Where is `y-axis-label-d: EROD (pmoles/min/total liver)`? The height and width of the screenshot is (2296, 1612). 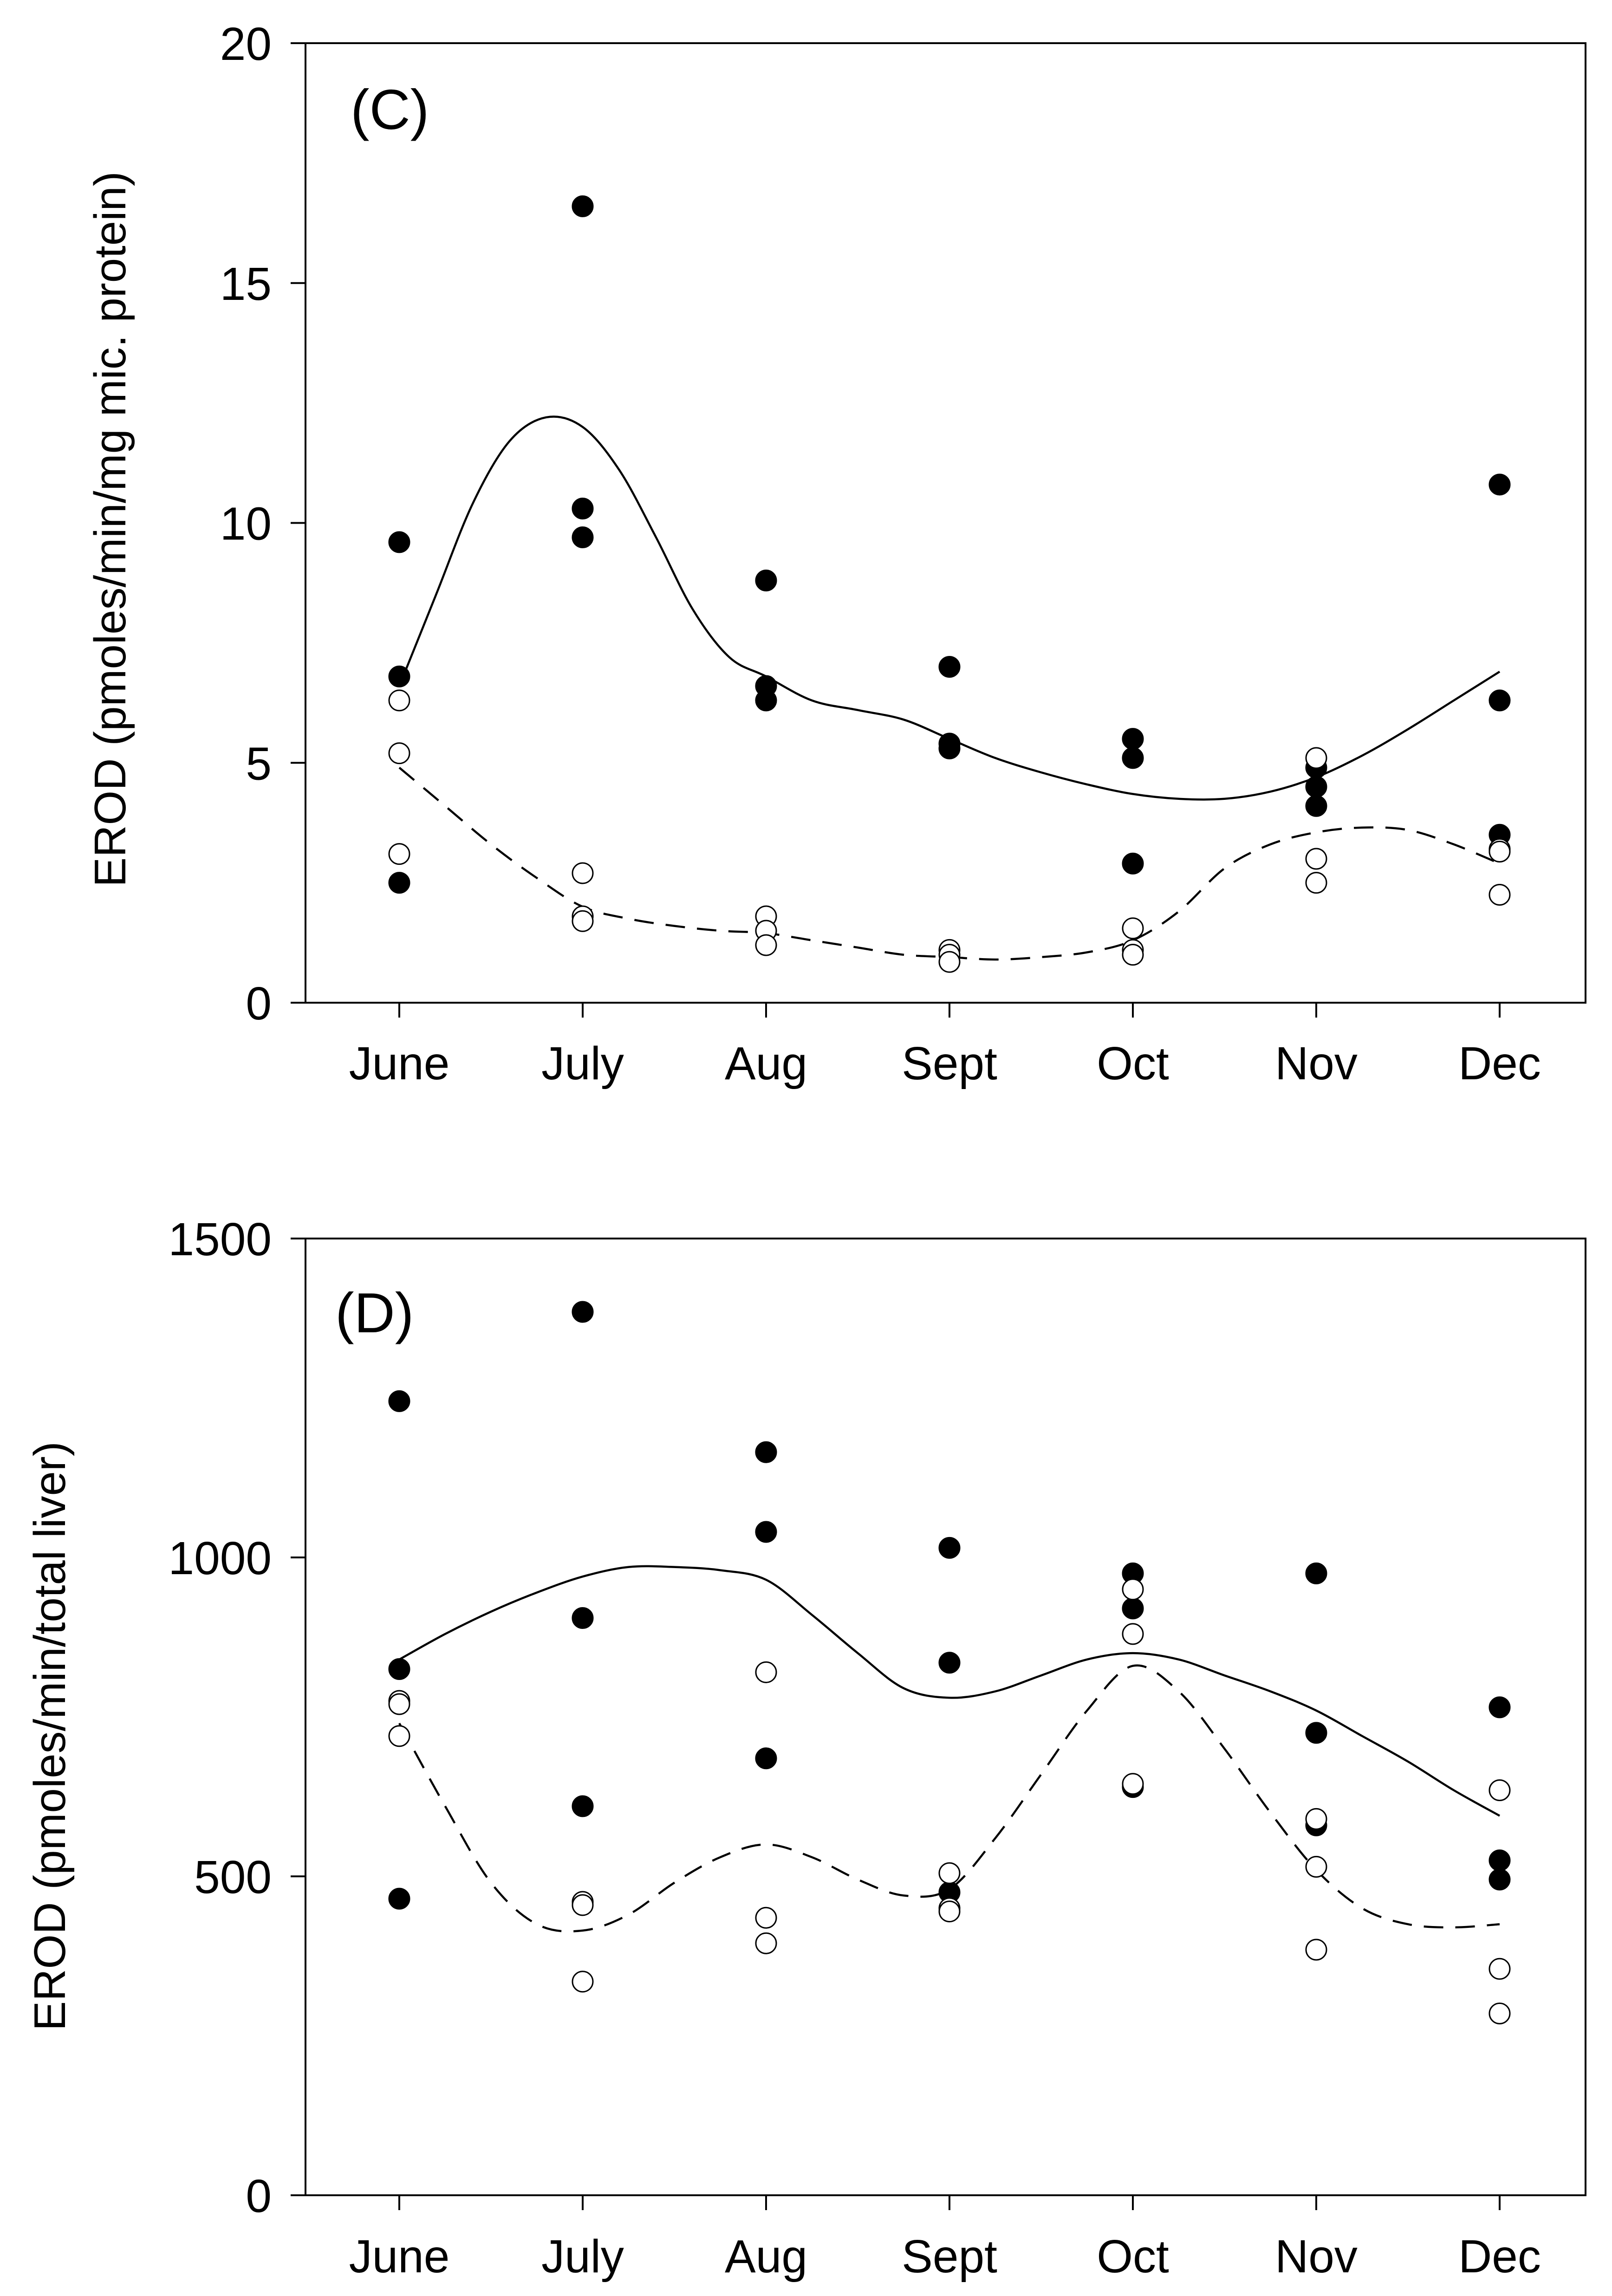
y-axis-label-d: EROD (pmoles/min/total liver) is located at coordinates (50, 1736).